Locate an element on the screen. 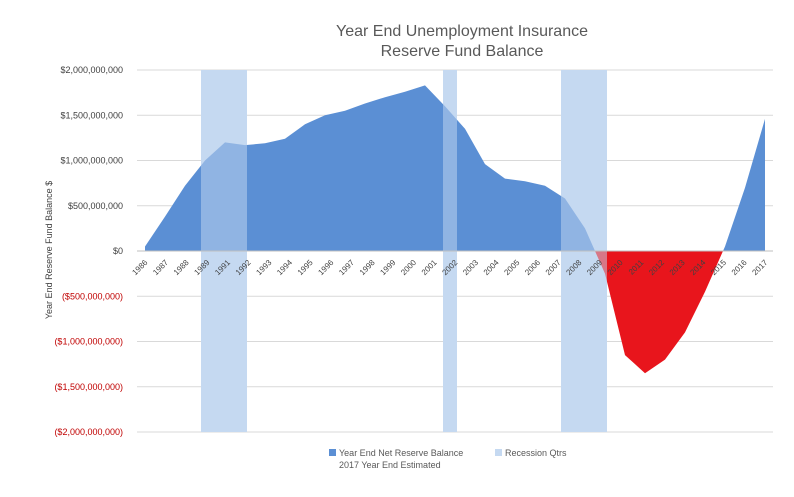 The height and width of the screenshot is (497, 794). legend-swatch-balance is located at coordinates (332, 452).